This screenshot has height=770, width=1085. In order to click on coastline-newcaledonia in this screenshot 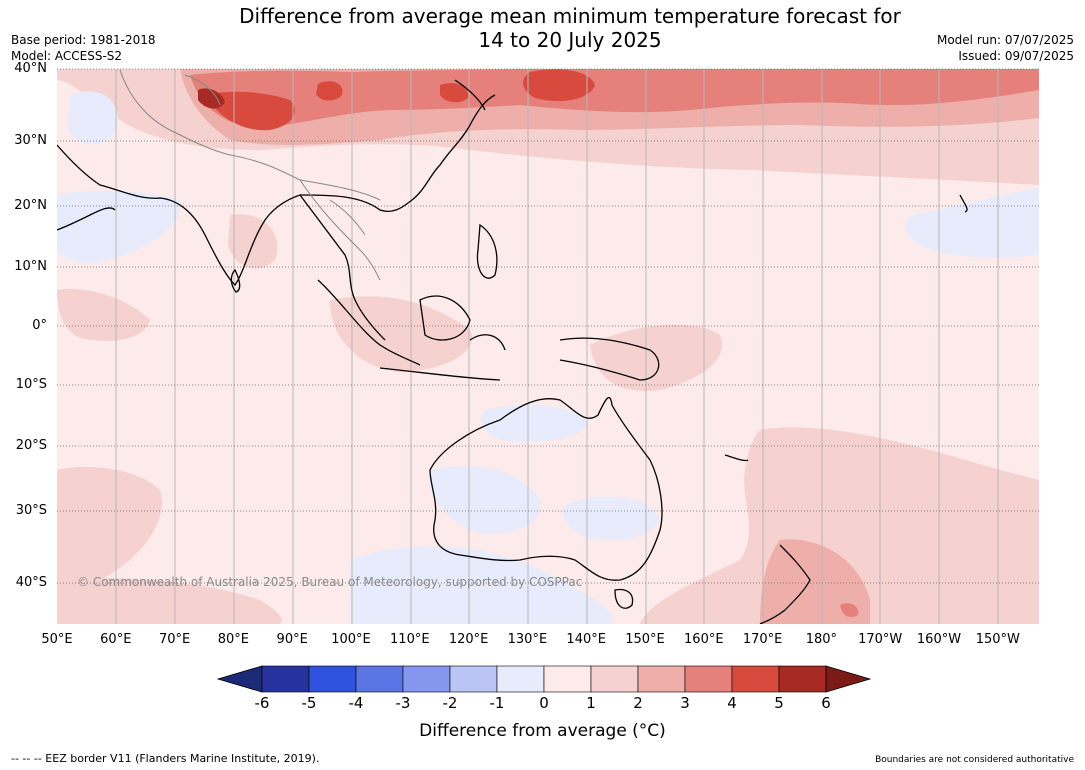, I will do `click(736, 458)`.